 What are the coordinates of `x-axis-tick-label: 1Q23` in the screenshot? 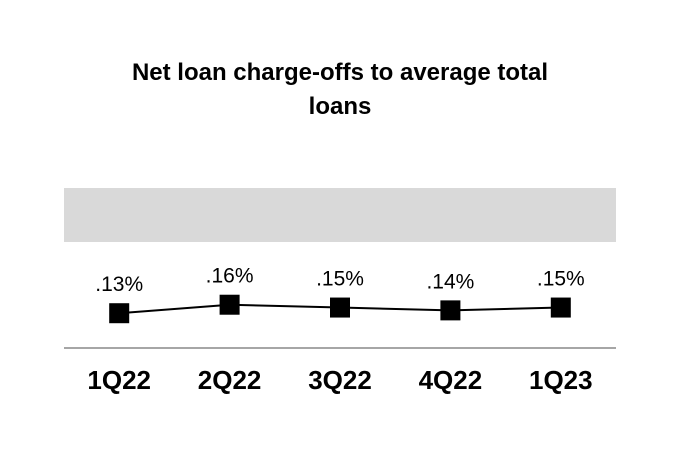 It's located at (561, 380).